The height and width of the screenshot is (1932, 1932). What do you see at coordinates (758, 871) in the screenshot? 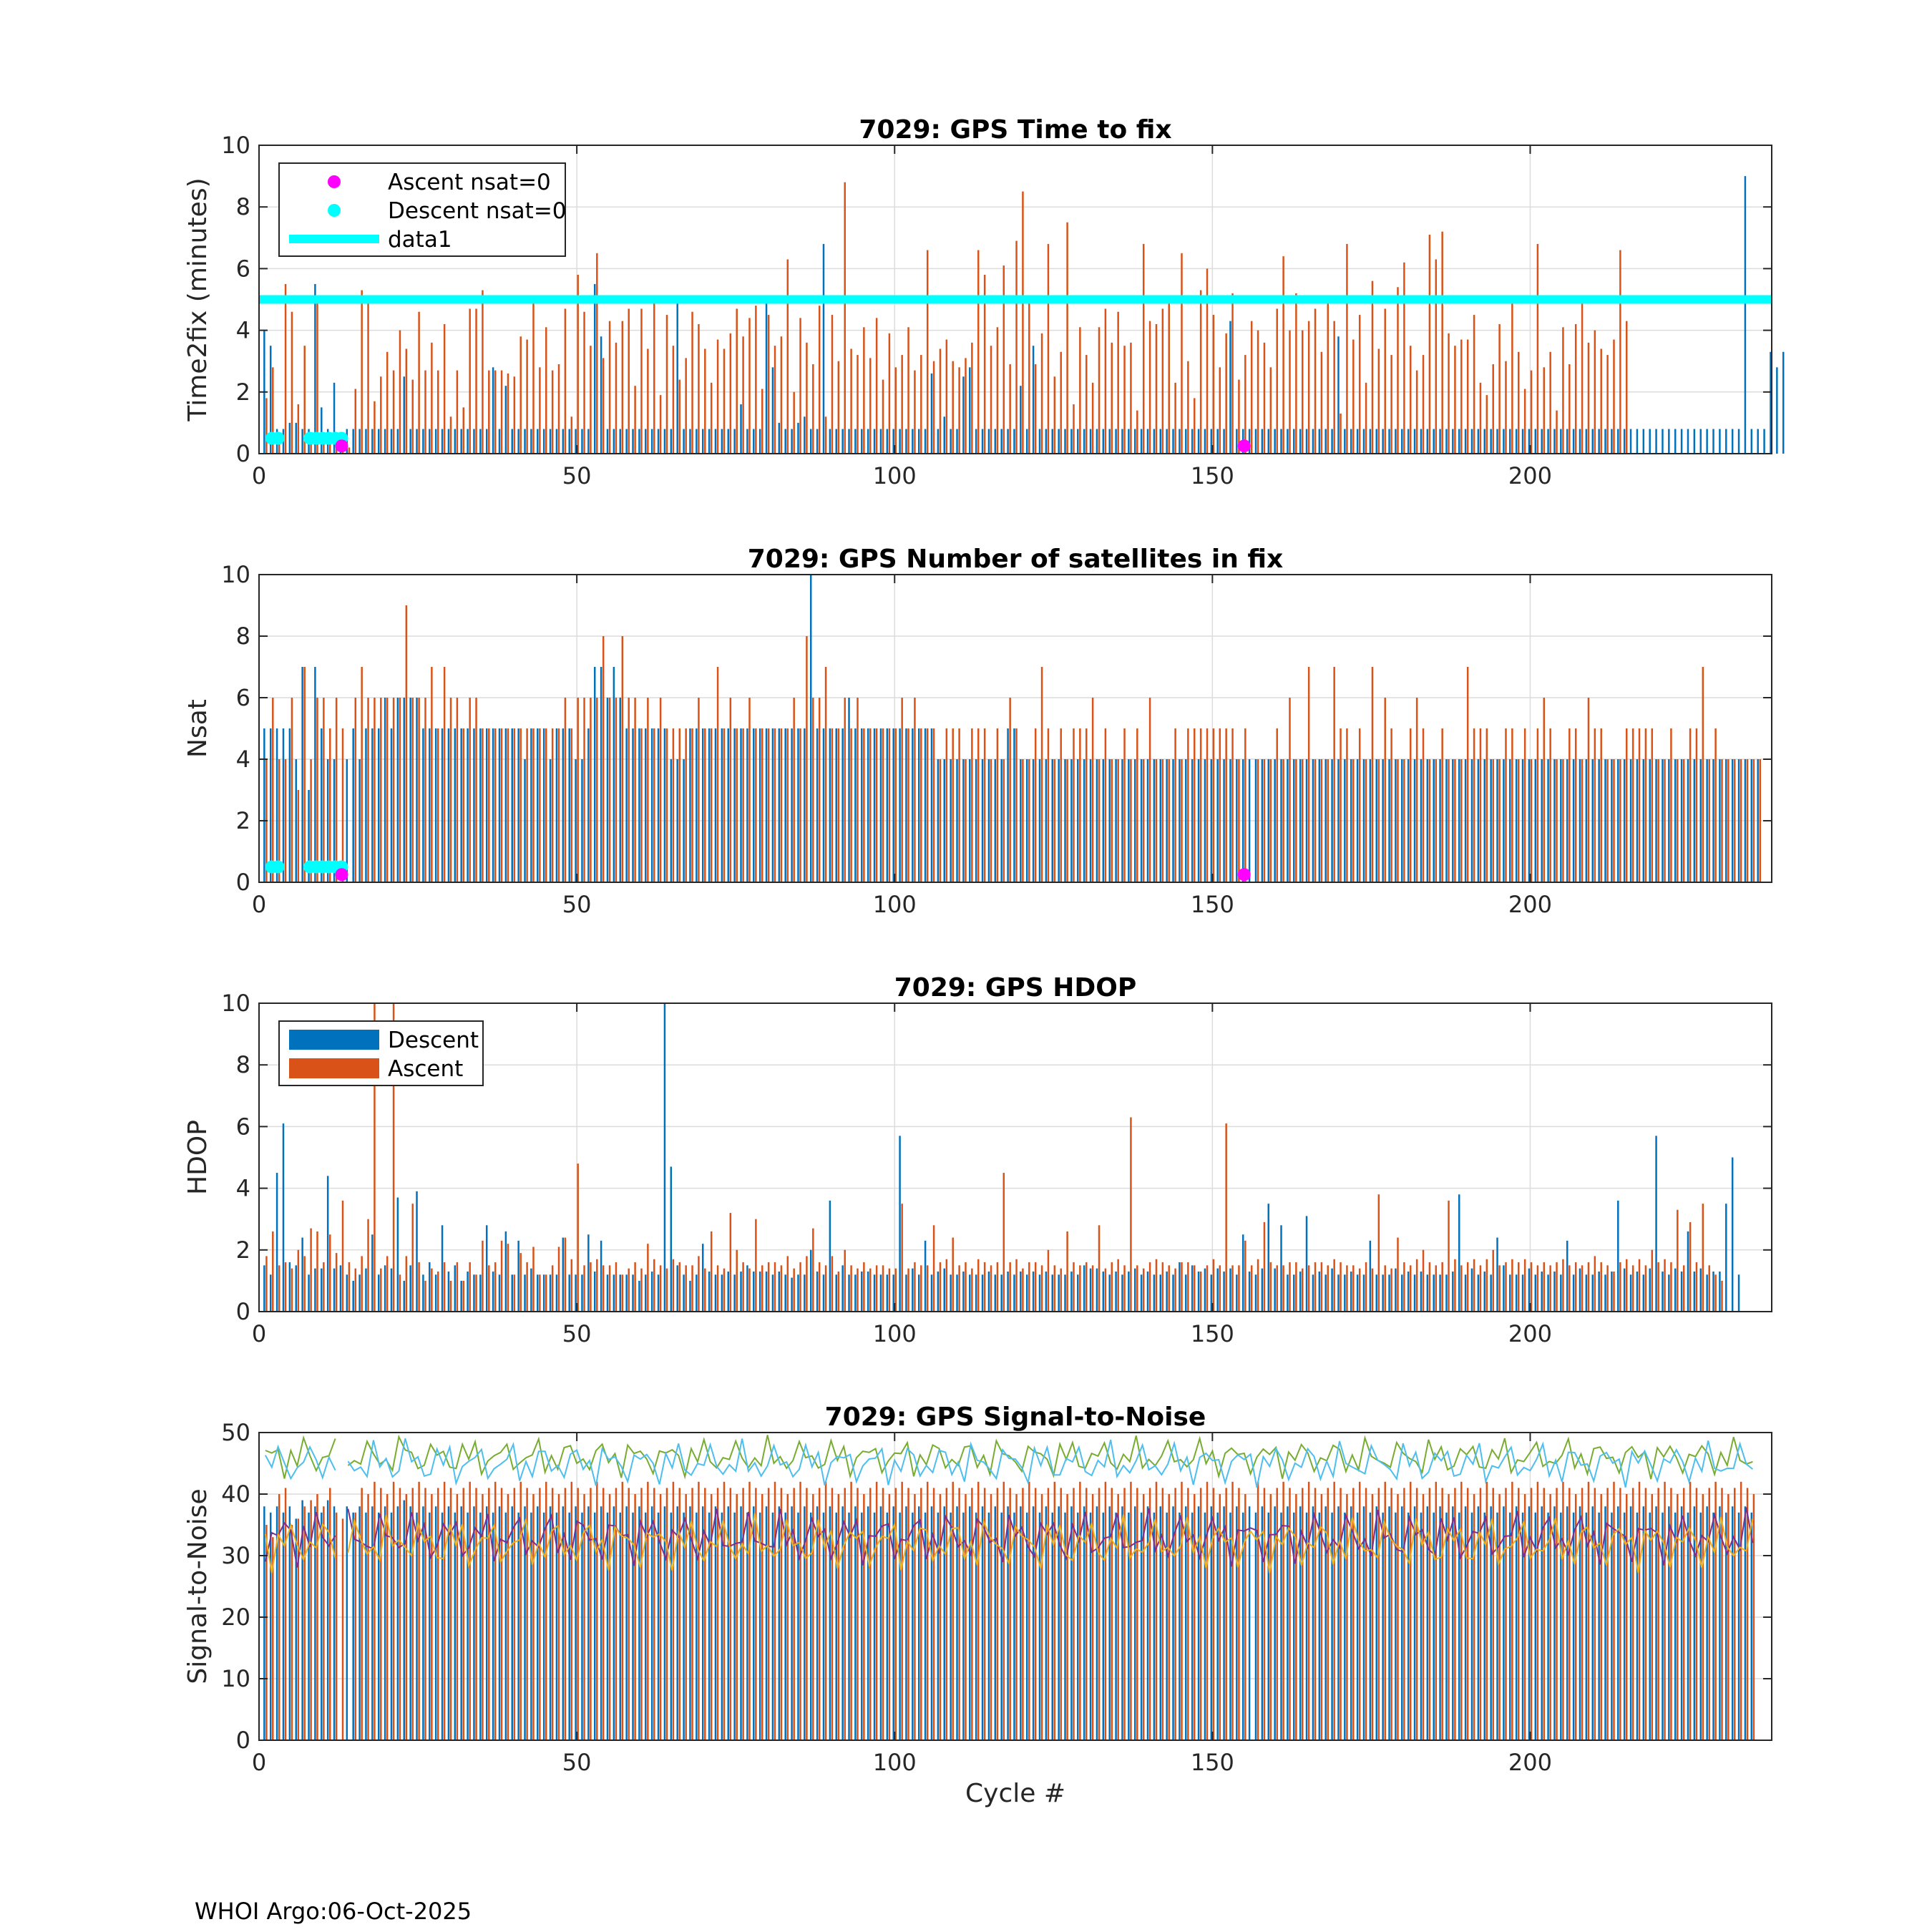
I see `nsat0-markers` at bounding box center [758, 871].